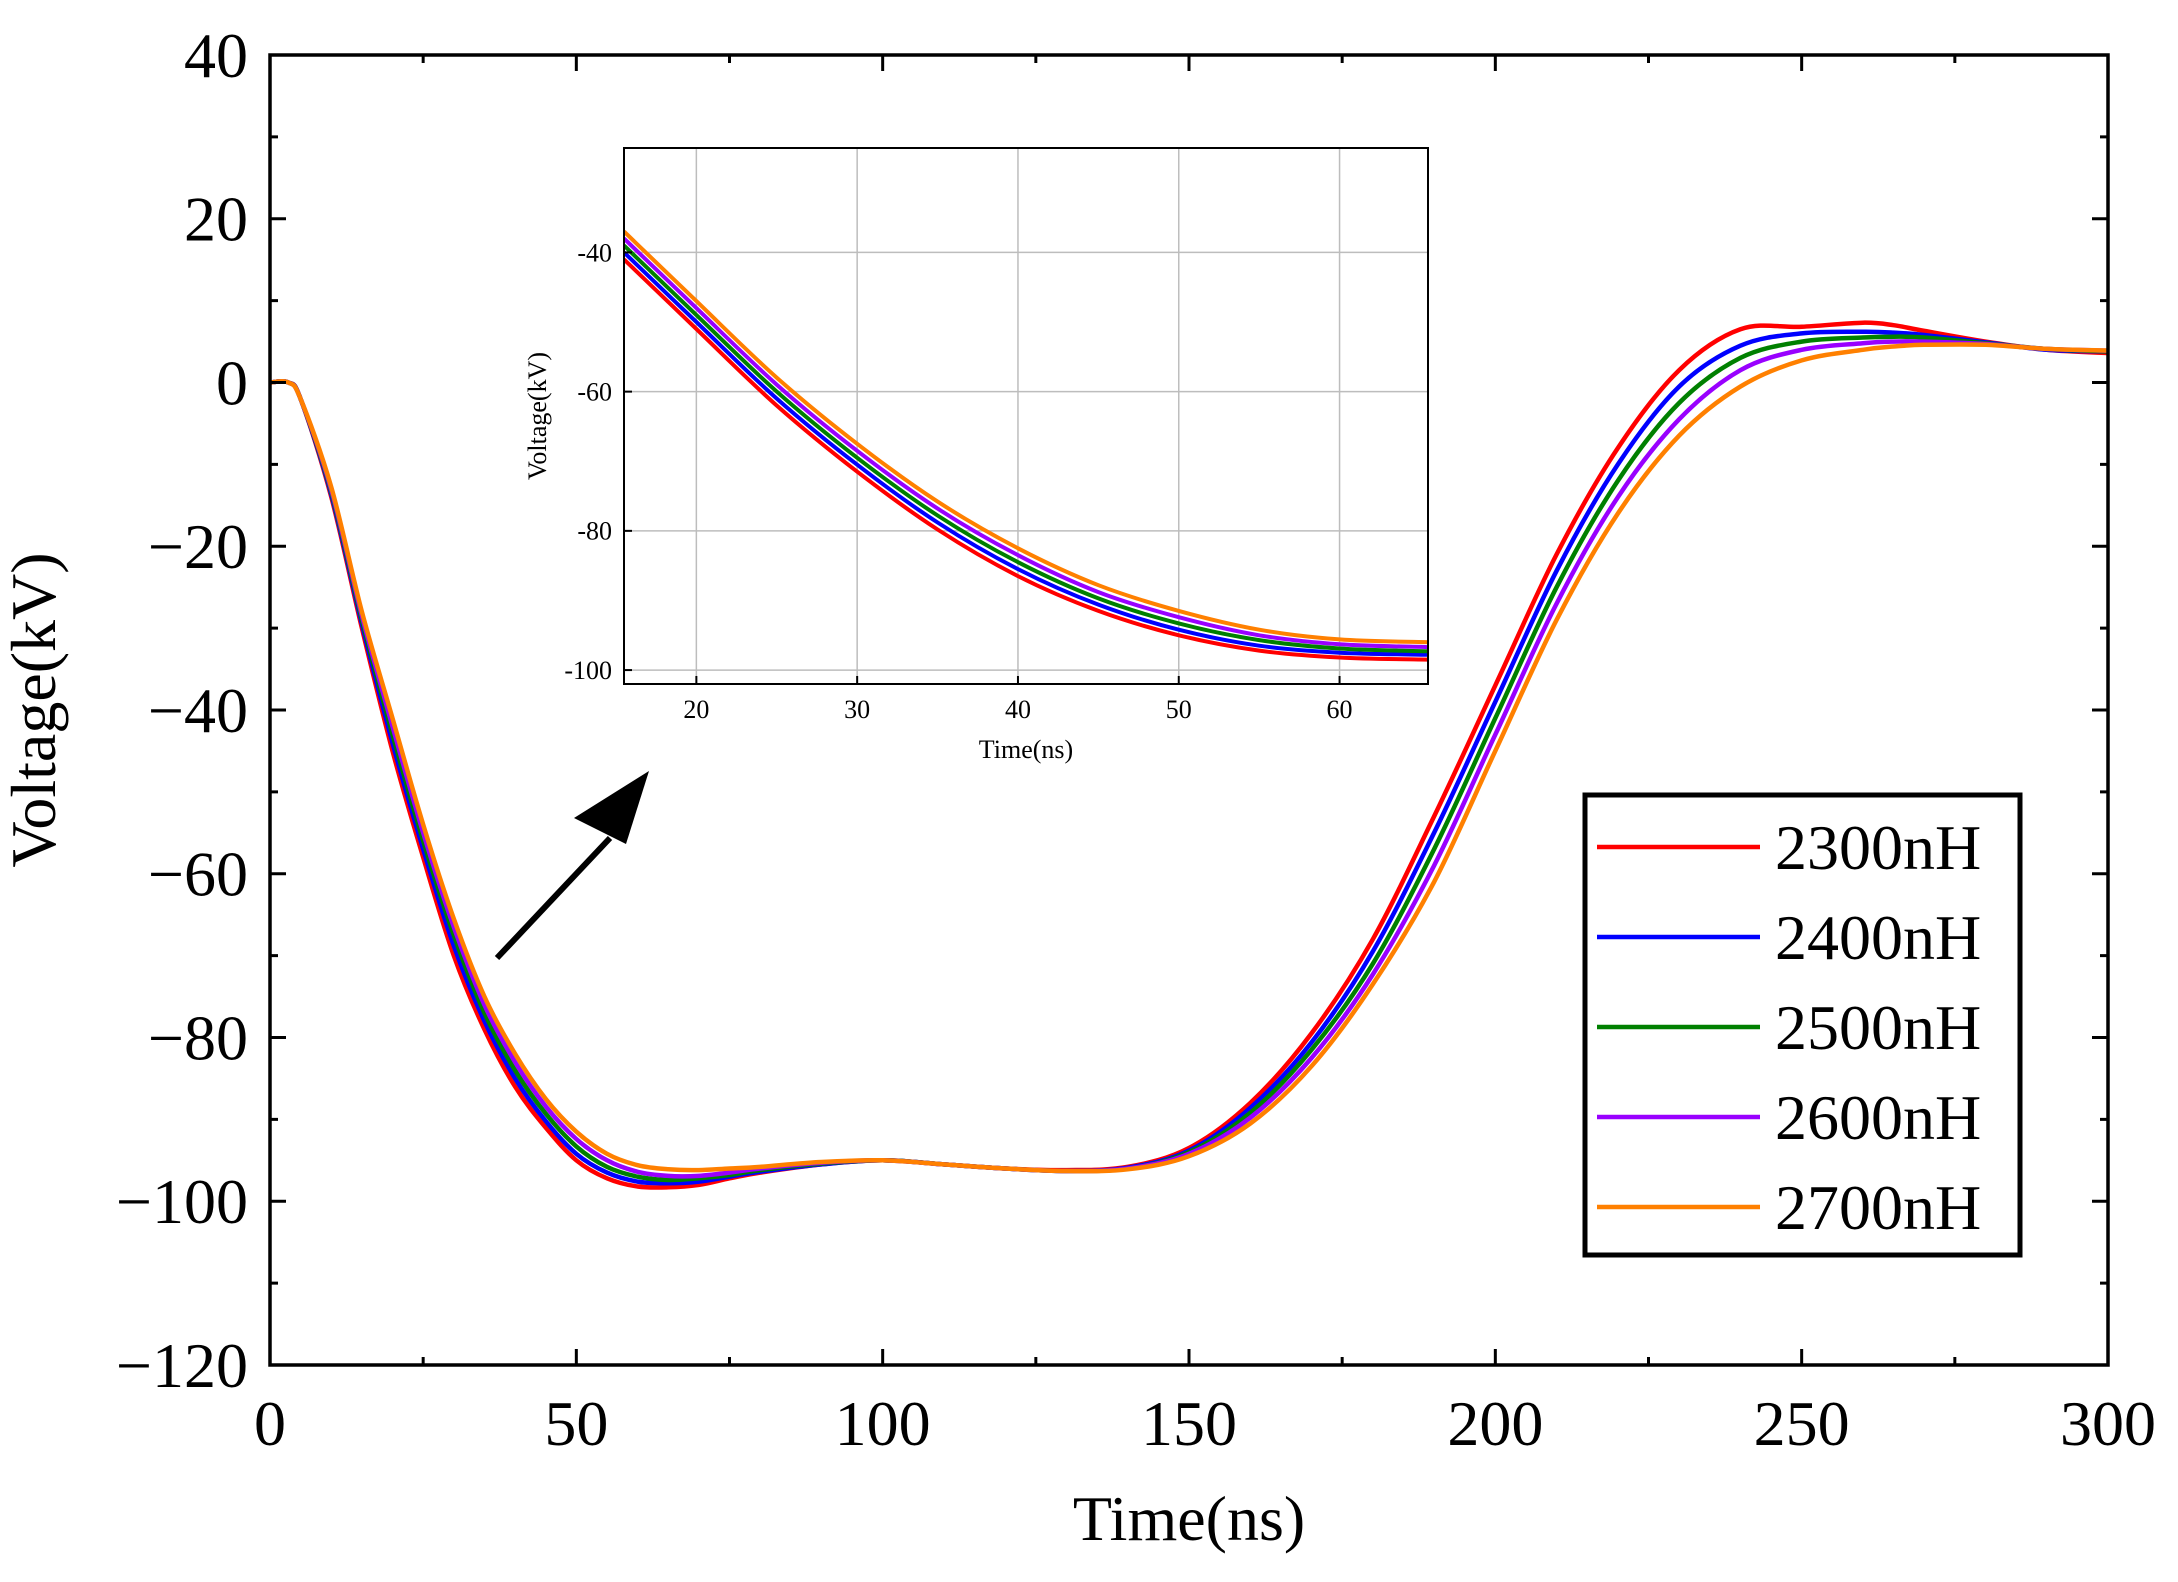 This screenshot has width=2178, height=1582. What do you see at coordinates (594, 531) in the screenshot?
I see `y-tick-label: -80` at bounding box center [594, 531].